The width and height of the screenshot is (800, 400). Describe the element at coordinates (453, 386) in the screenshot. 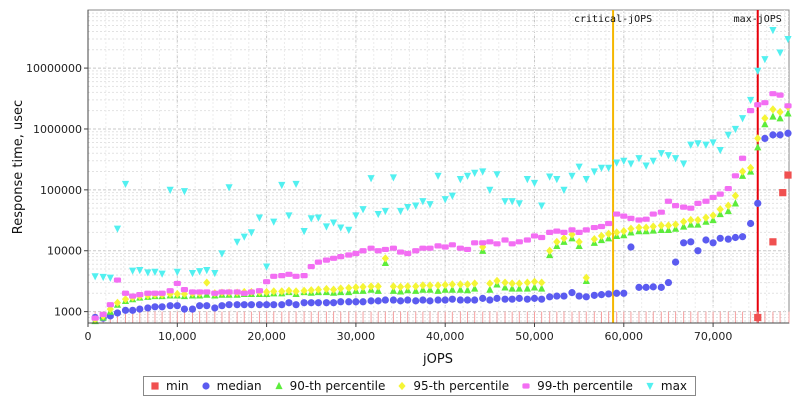

I see `legend-item: 95-th percentile` at that location.